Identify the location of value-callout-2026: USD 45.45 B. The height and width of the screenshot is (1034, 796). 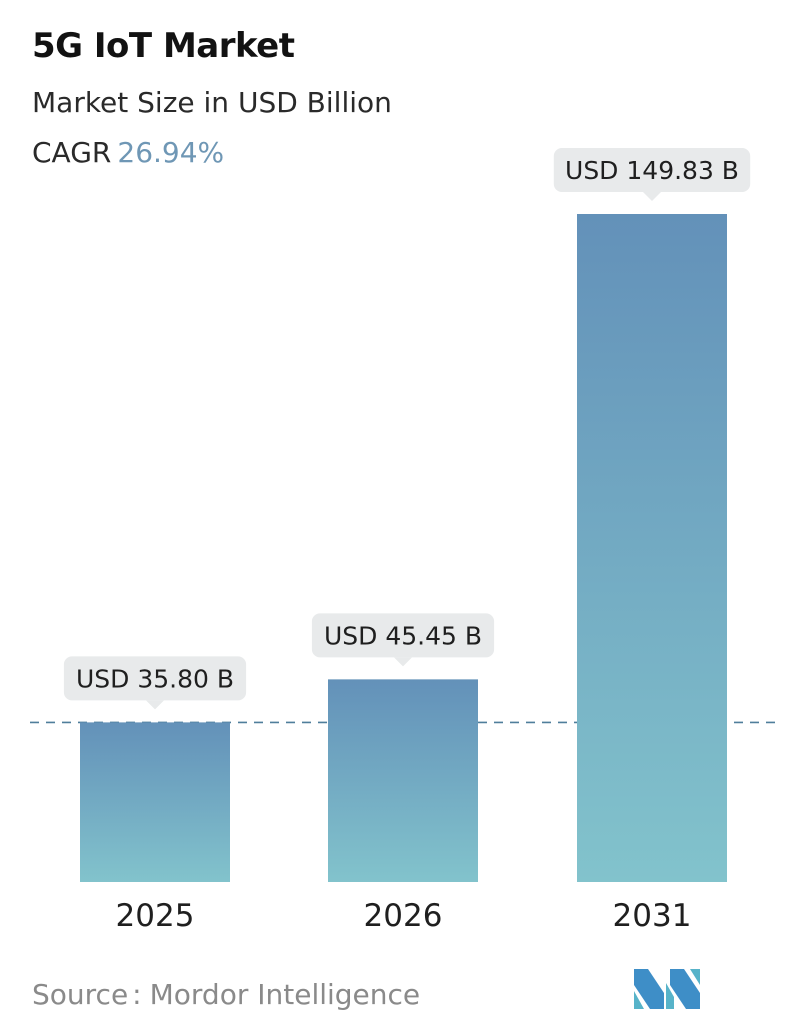
(403, 640).